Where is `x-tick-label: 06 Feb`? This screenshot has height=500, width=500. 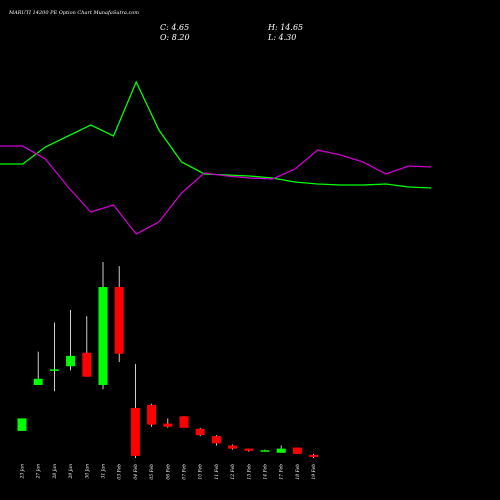 x-tick-label: 06 Feb is located at coordinates (168, 472).